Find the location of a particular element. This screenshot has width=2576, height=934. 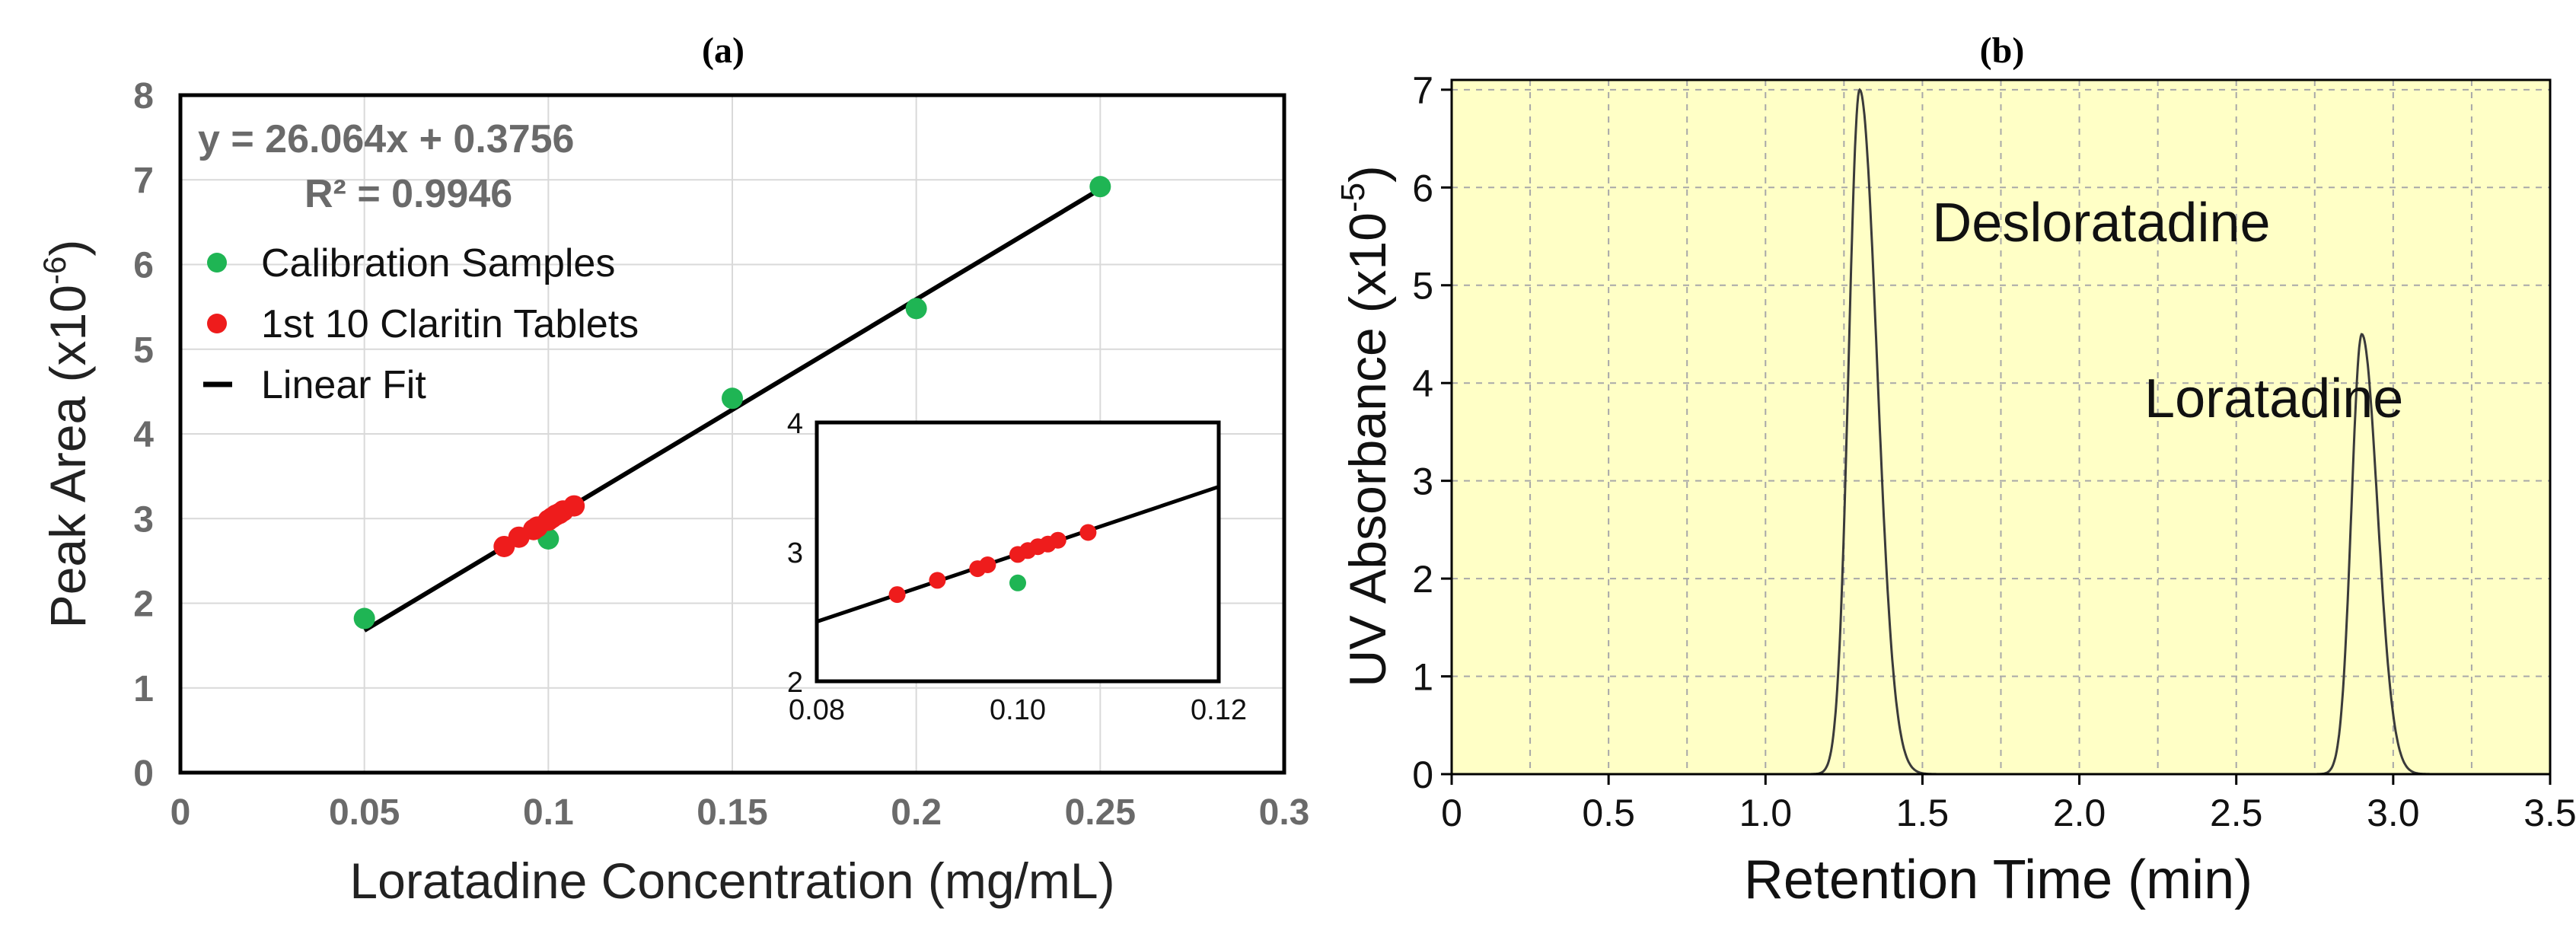

inset-y-tick-label-2: 4 is located at coordinates (795, 424).